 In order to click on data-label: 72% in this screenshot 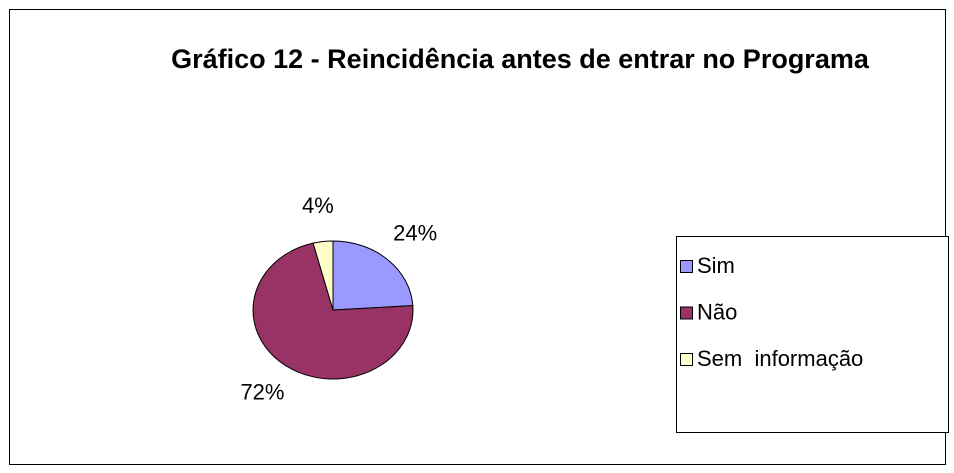, I will do `click(262, 392)`.